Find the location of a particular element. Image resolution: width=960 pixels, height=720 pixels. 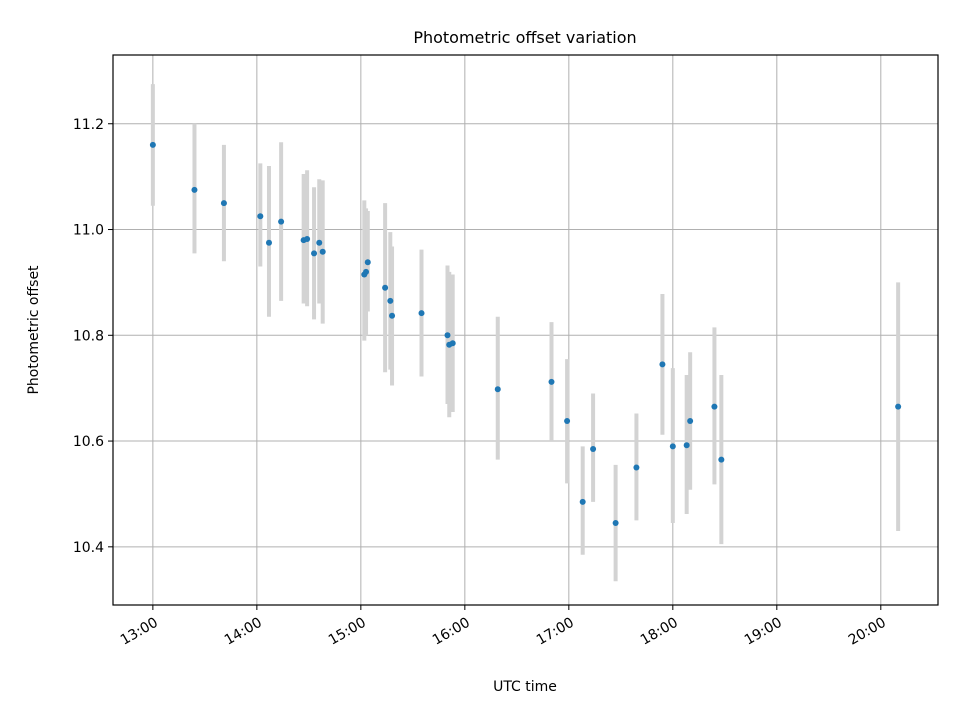

y-tick-label: 11.0 is located at coordinates (88, 231).